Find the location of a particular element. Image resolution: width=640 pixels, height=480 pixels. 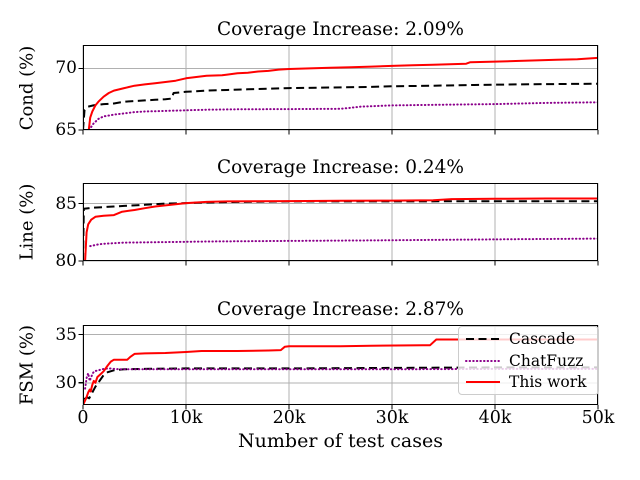

legend-label-cascade: Cascade is located at coordinates (542, 339).